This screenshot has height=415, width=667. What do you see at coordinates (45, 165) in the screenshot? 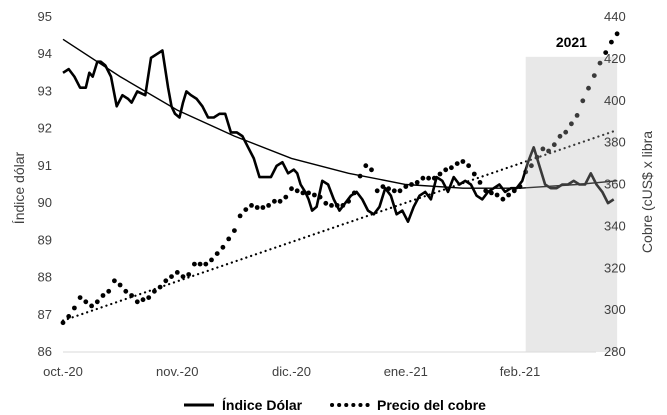
I see `y-left-tick-label: 91` at bounding box center [45, 165].